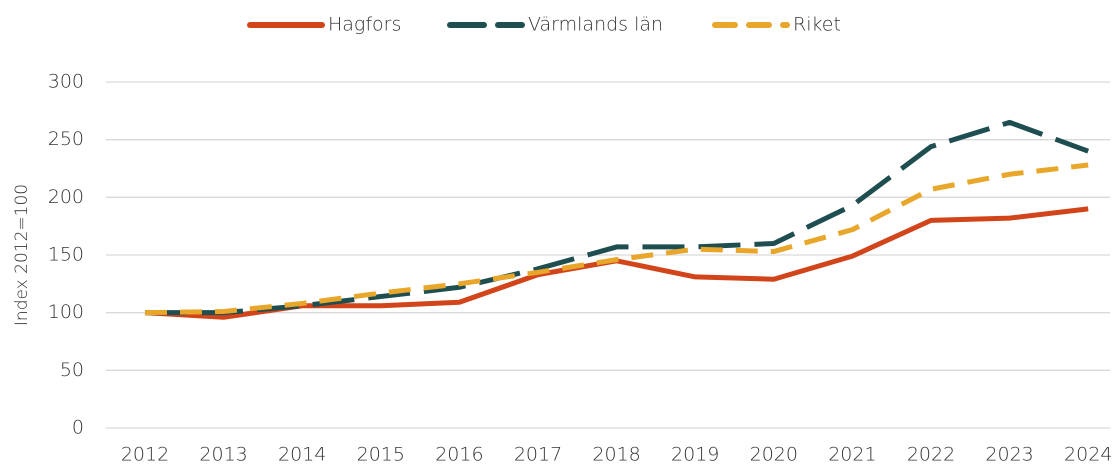 Image resolution: width=1115 pixels, height=468 pixels. Describe the element at coordinates (66, 197) in the screenshot. I see `y-tick-label: 200` at that location.